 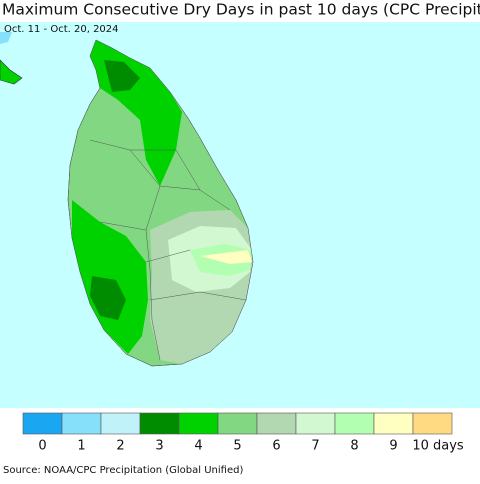 I want to click on date-range: Oct. 11 - Oct. 20, 2024, so click(x=61, y=29).